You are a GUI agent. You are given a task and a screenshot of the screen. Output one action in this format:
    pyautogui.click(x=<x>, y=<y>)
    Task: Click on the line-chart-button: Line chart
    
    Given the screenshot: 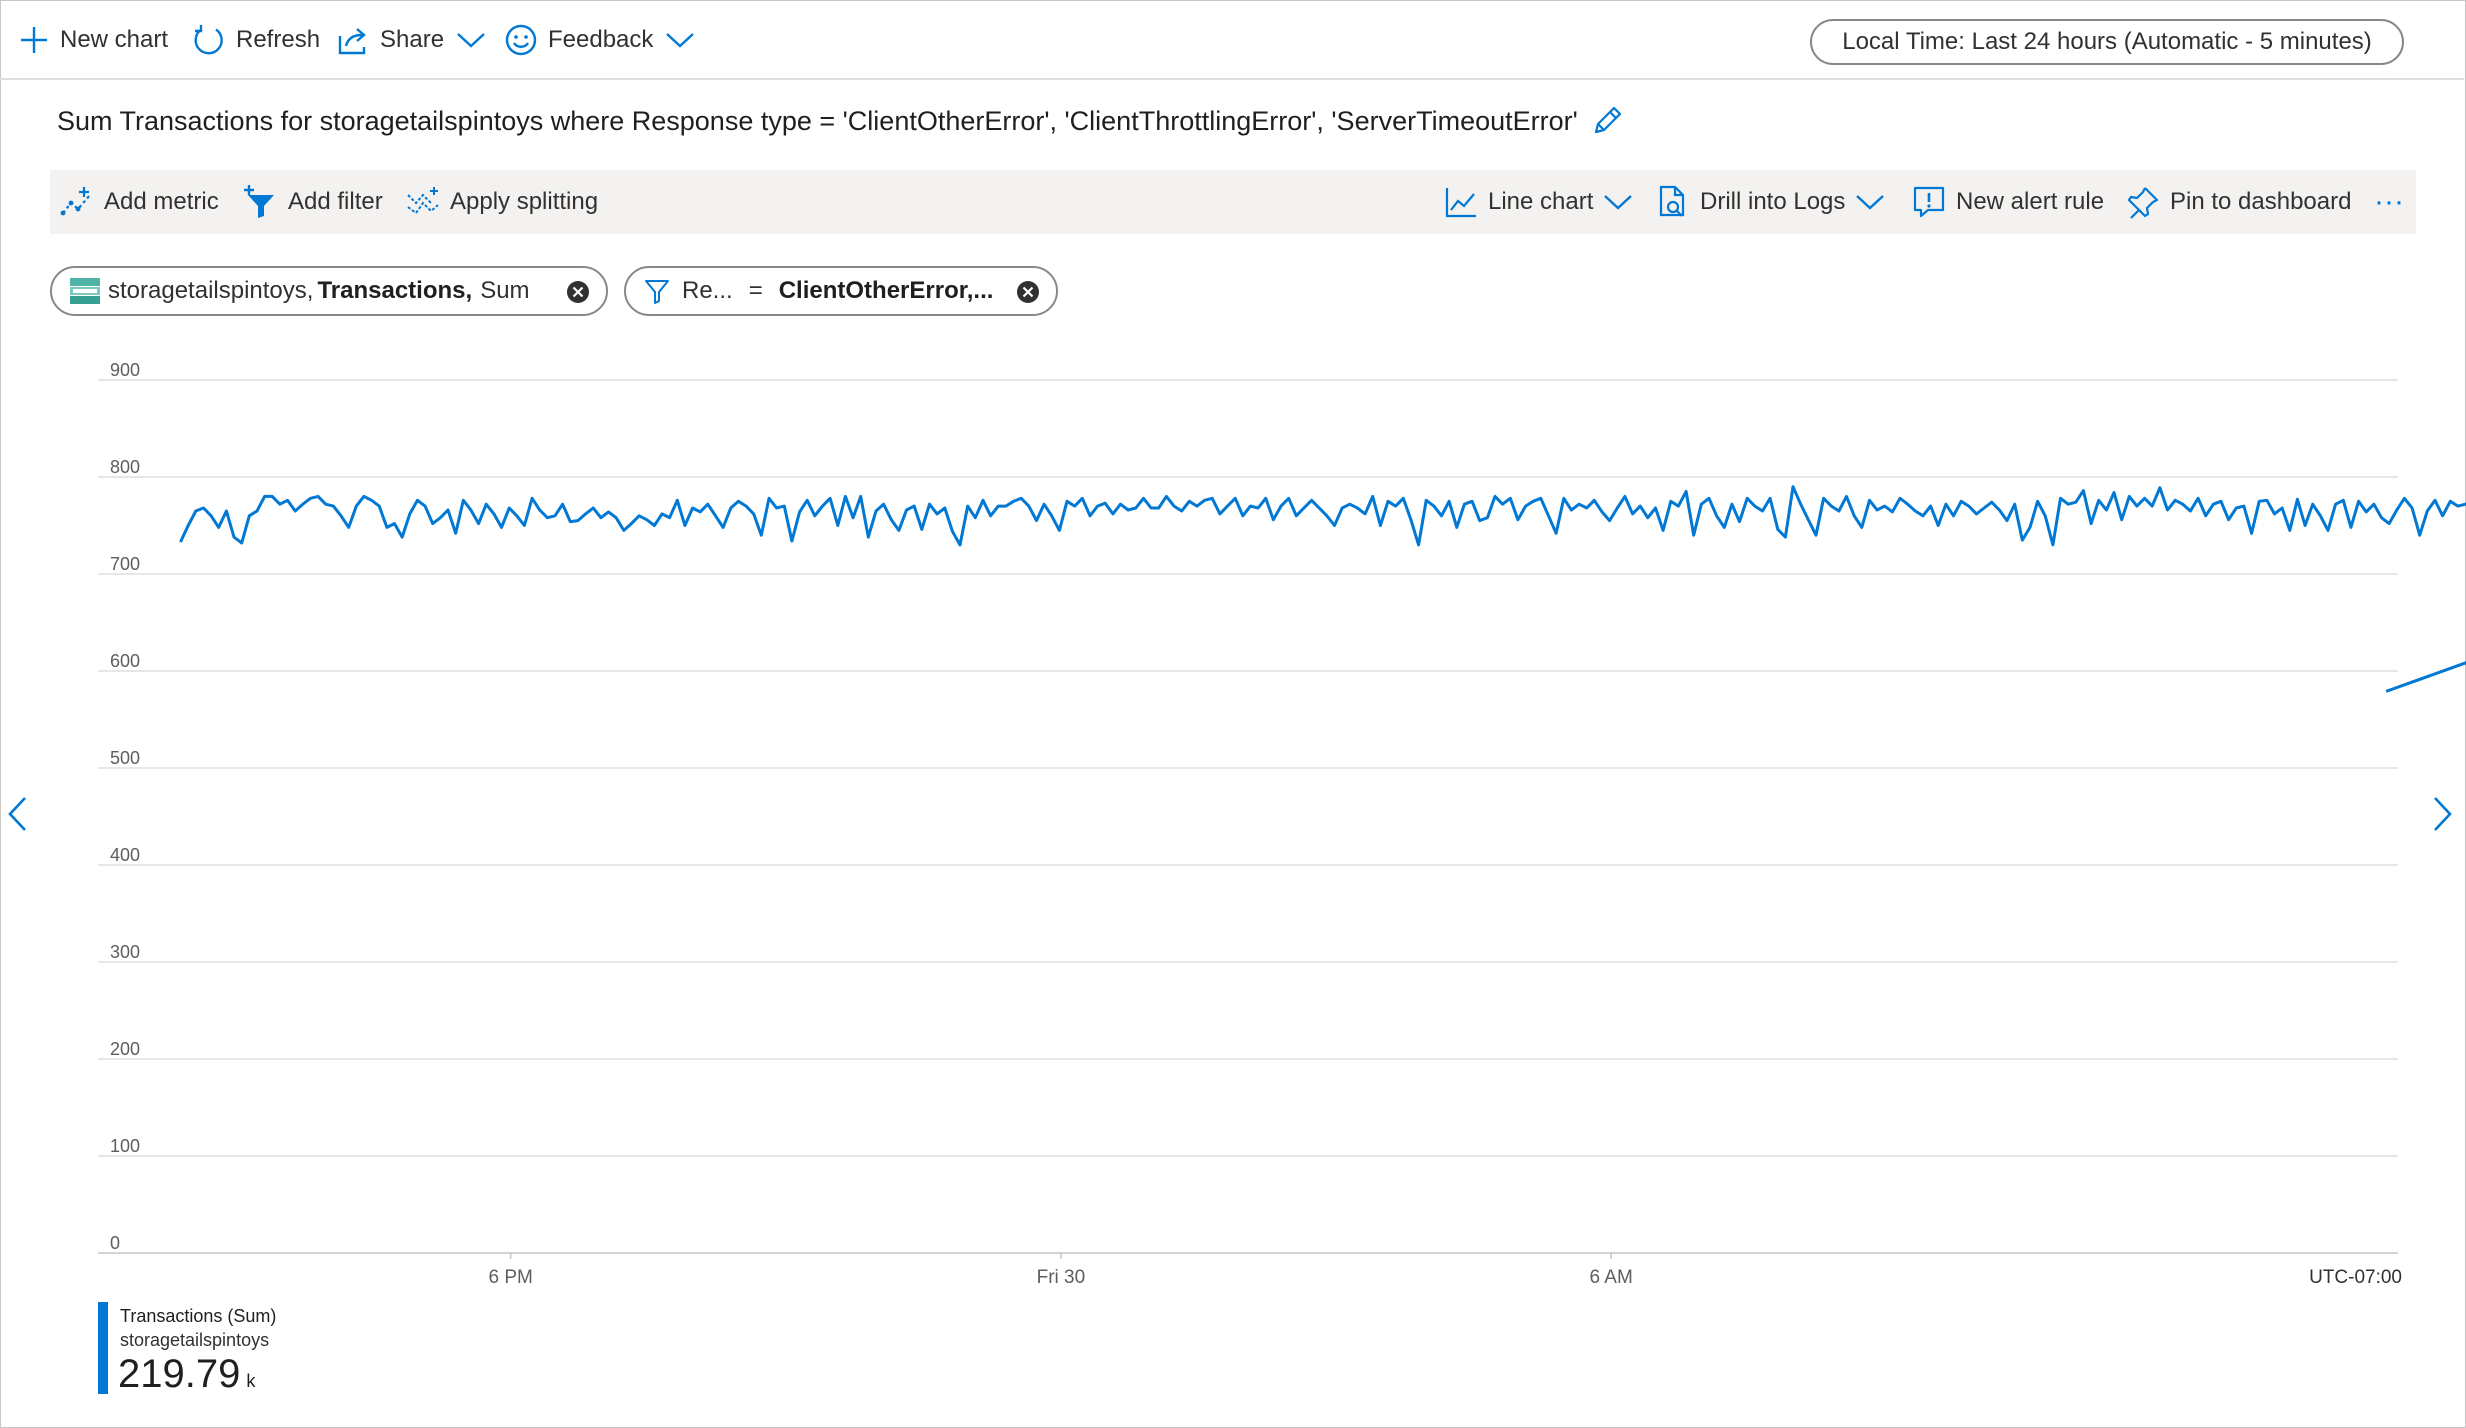 What is the action you would take?
    pyautogui.click(x=1538, y=202)
    